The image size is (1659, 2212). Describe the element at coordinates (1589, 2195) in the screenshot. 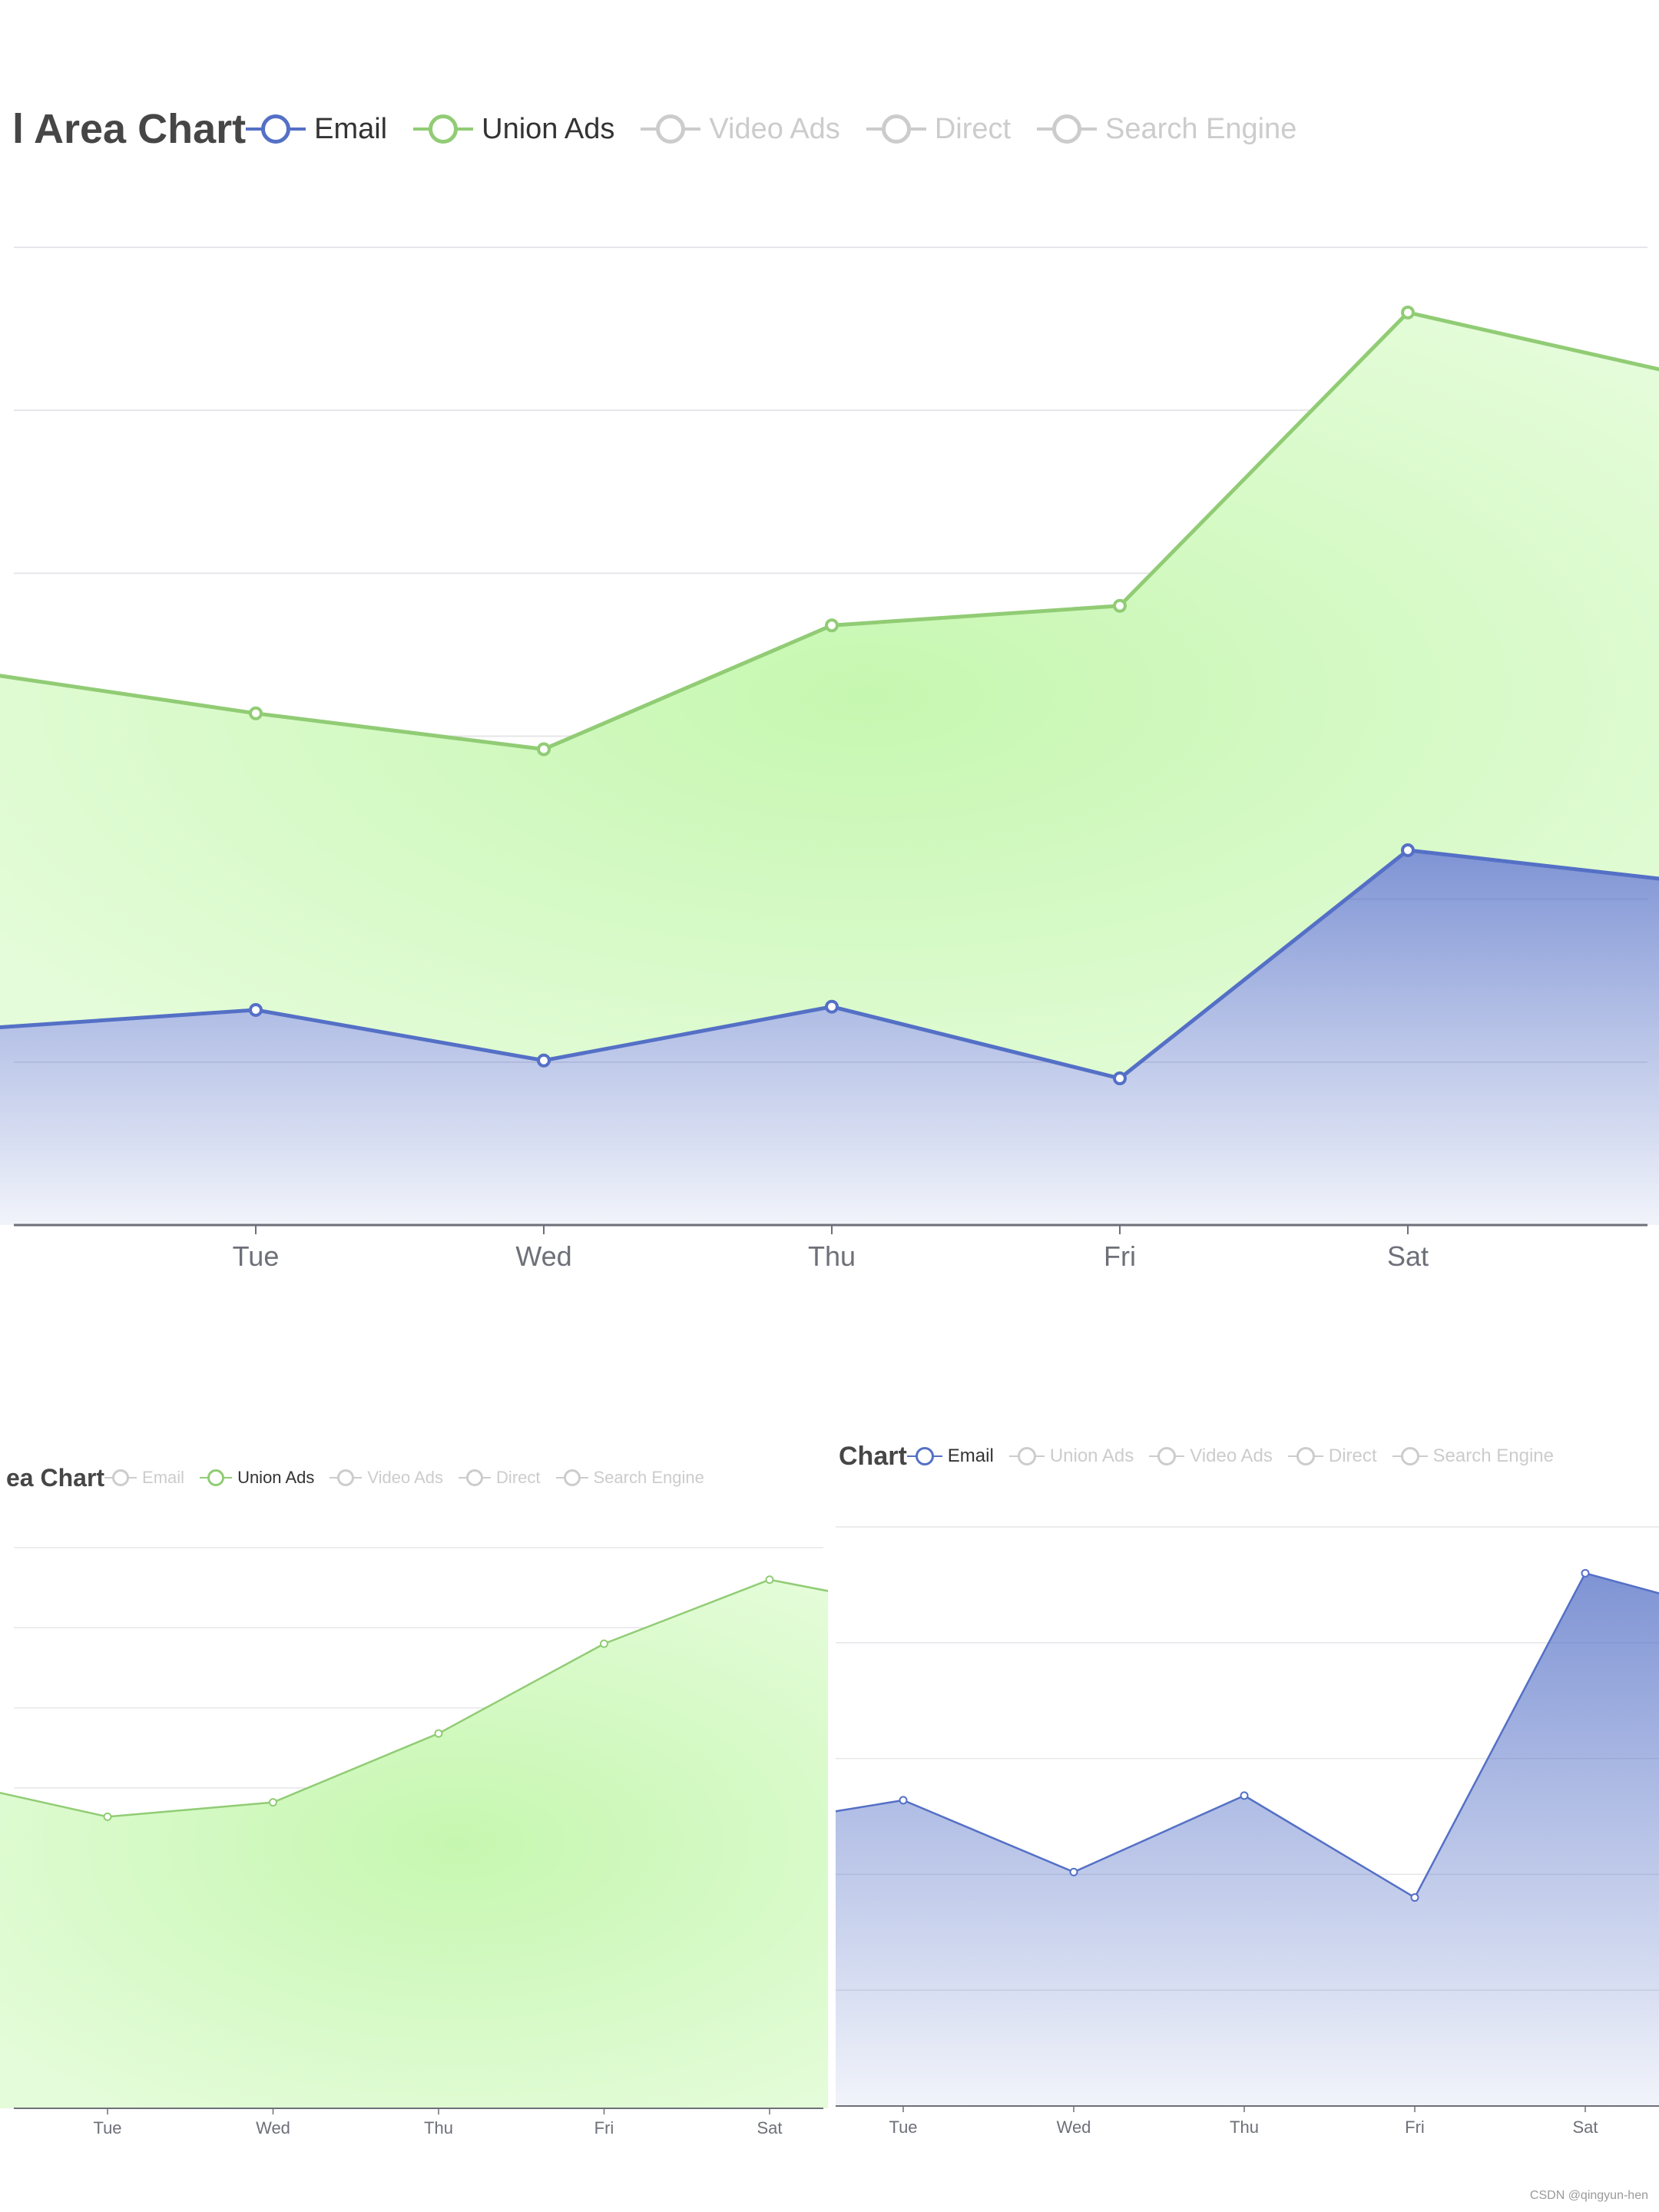

I see `watermark-text: CSDN @qingyun-hen` at that location.